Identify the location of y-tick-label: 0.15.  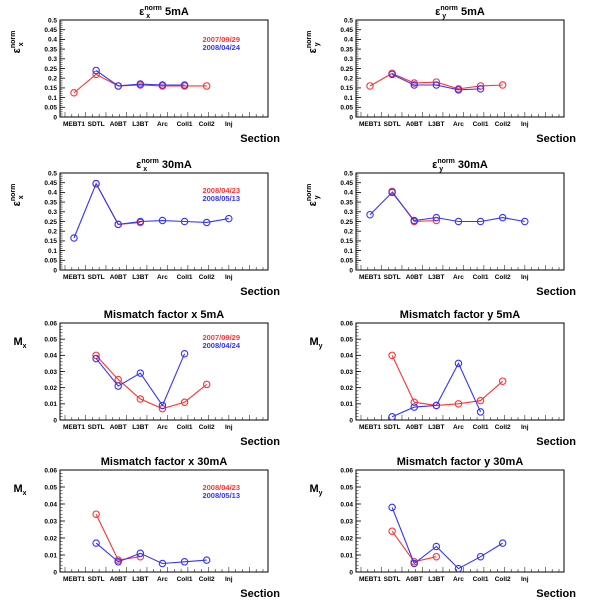
(346, 88).